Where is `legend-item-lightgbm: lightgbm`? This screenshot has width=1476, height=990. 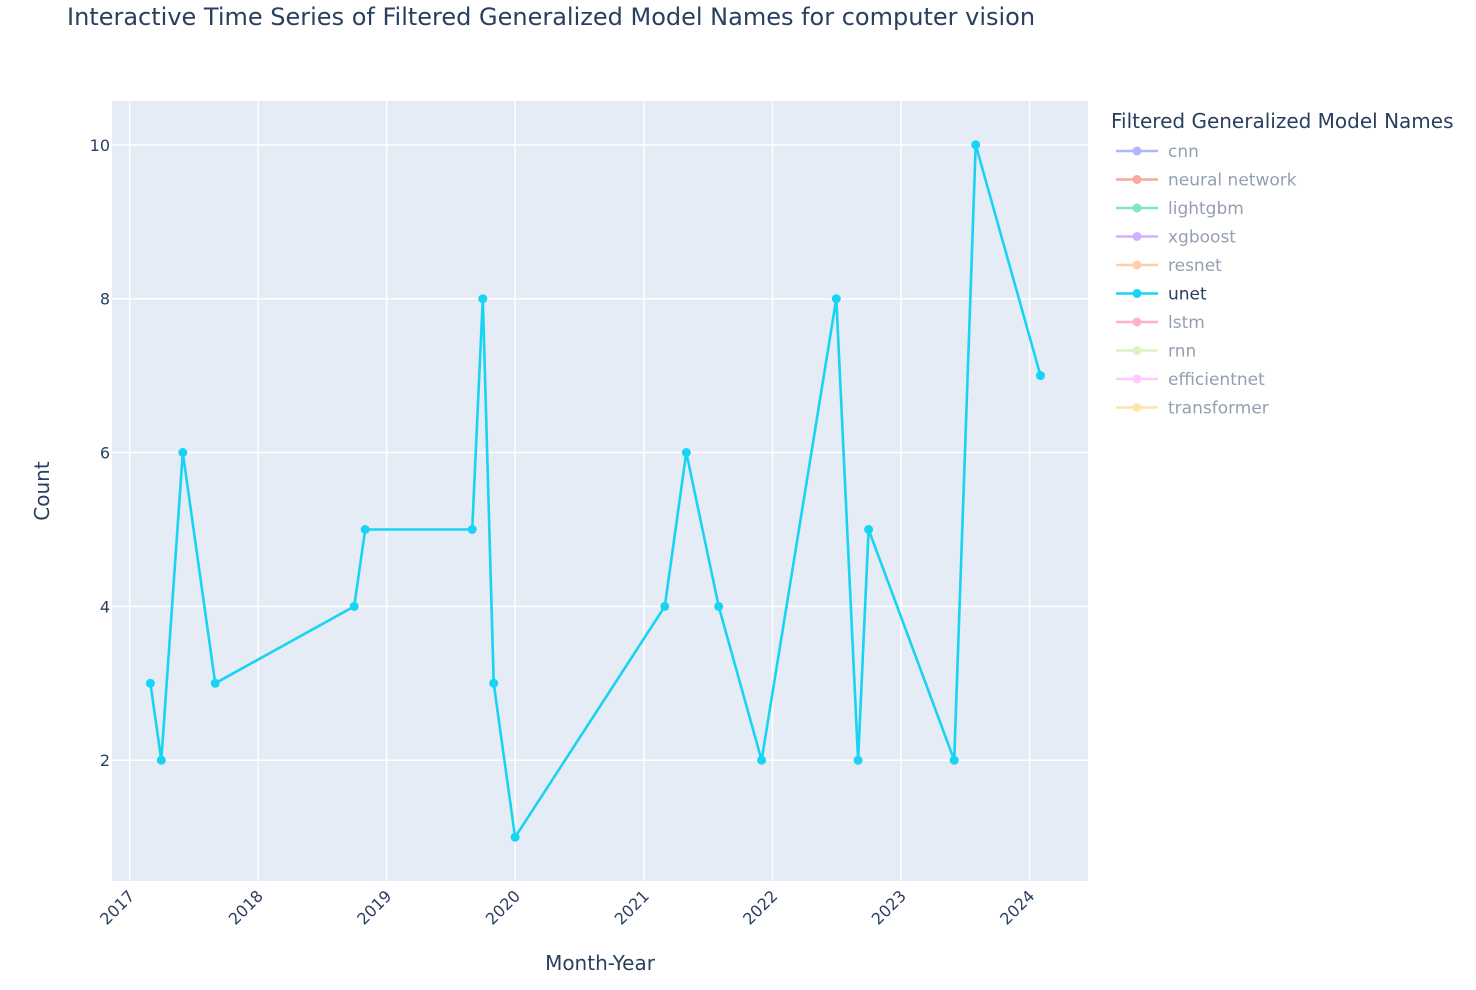
legend-item-lightgbm: lightgbm is located at coordinates (1180, 209).